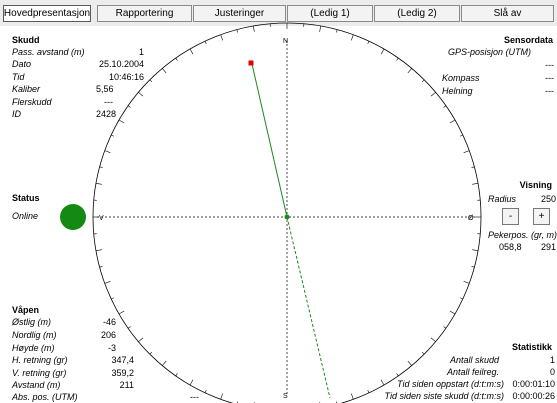  What do you see at coordinates (548, 247) in the screenshot?
I see `pekerpos-distance: 291` at bounding box center [548, 247].